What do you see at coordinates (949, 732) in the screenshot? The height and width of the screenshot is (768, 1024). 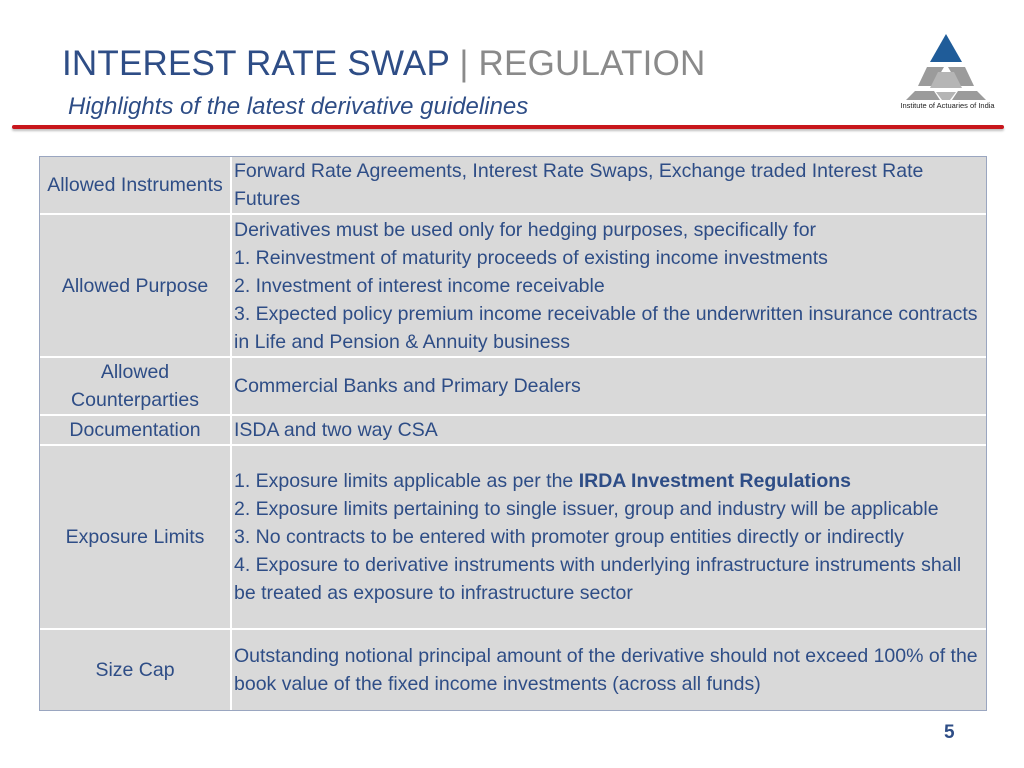 I see `page-number: 5` at bounding box center [949, 732].